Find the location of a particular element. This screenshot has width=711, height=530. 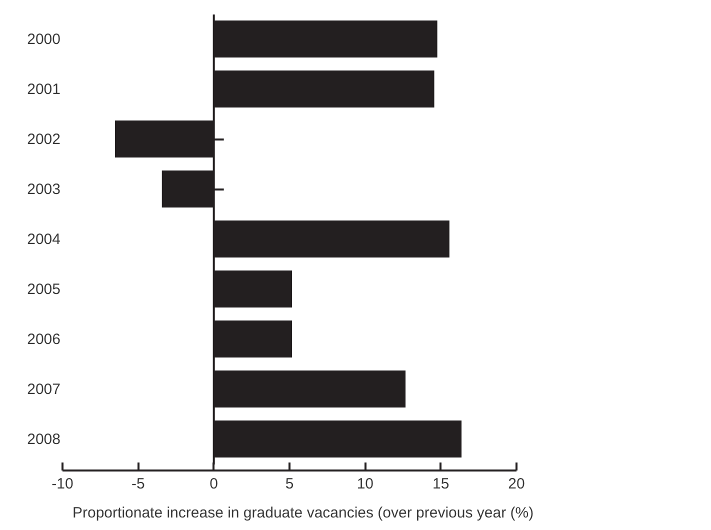

y-tick-label: 2004 is located at coordinates (43, 239).